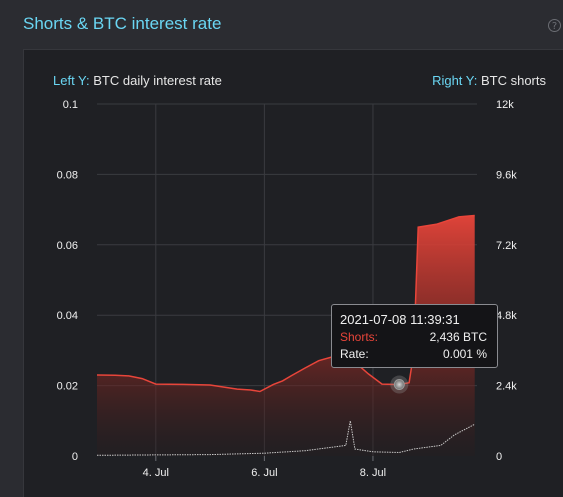  I want to click on rate-line, so click(285, 438).